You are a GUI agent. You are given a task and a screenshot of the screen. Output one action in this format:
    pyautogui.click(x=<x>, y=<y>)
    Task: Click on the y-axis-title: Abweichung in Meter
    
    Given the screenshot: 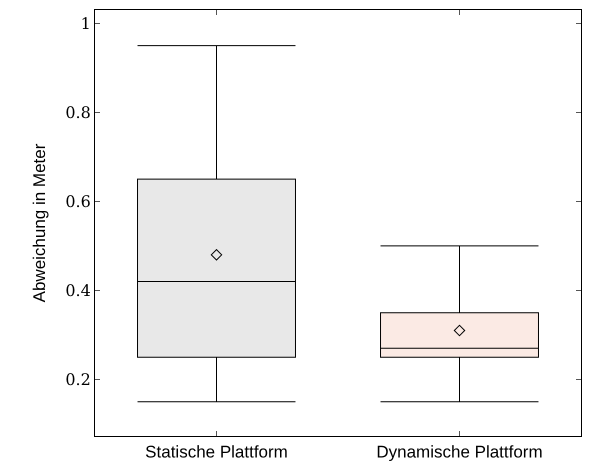 What is the action you would take?
    pyautogui.click(x=39, y=222)
    